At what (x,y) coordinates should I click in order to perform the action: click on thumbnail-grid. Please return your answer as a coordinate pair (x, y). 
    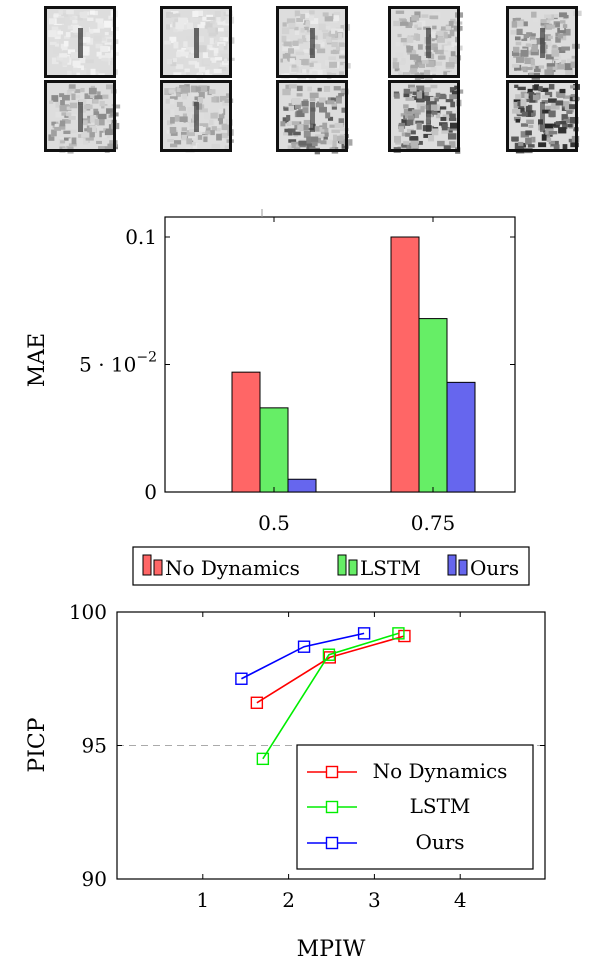
    Looking at the image, I should click on (313, 80).